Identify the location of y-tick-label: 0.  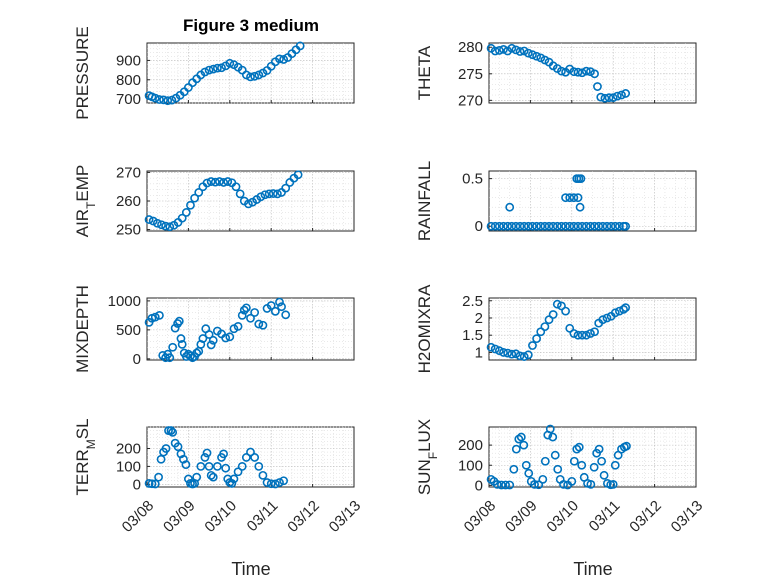
(137, 484).